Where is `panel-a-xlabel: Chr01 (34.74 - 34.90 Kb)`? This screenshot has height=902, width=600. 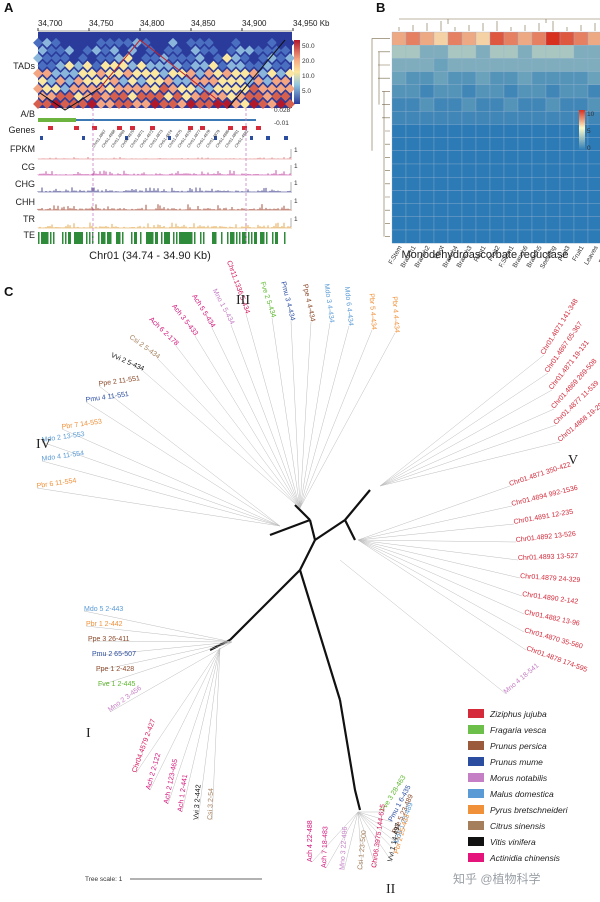
panel-a-xlabel: Chr01 (34.74 - 34.90 Kb) is located at coordinates (150, 256).